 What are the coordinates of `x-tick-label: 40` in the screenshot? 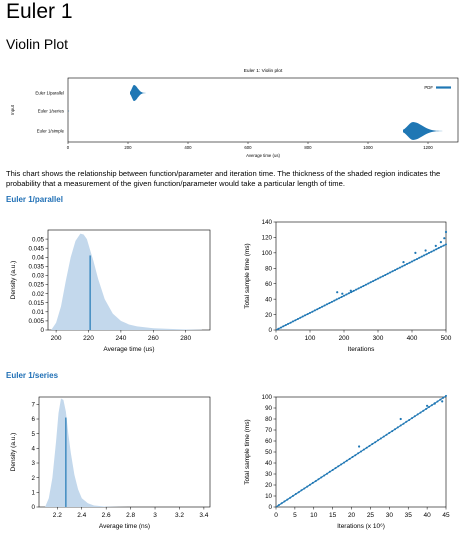 It's located at (427, 515).